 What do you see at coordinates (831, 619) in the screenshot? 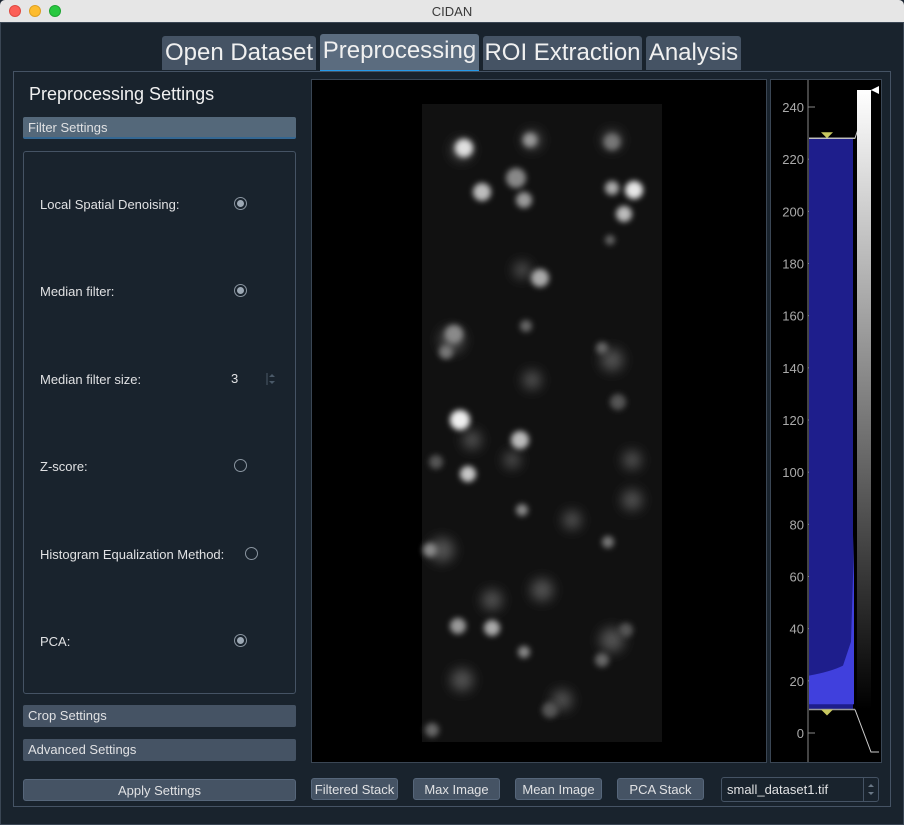
I see `histogram-distribution` at bounding box center [831, 619].